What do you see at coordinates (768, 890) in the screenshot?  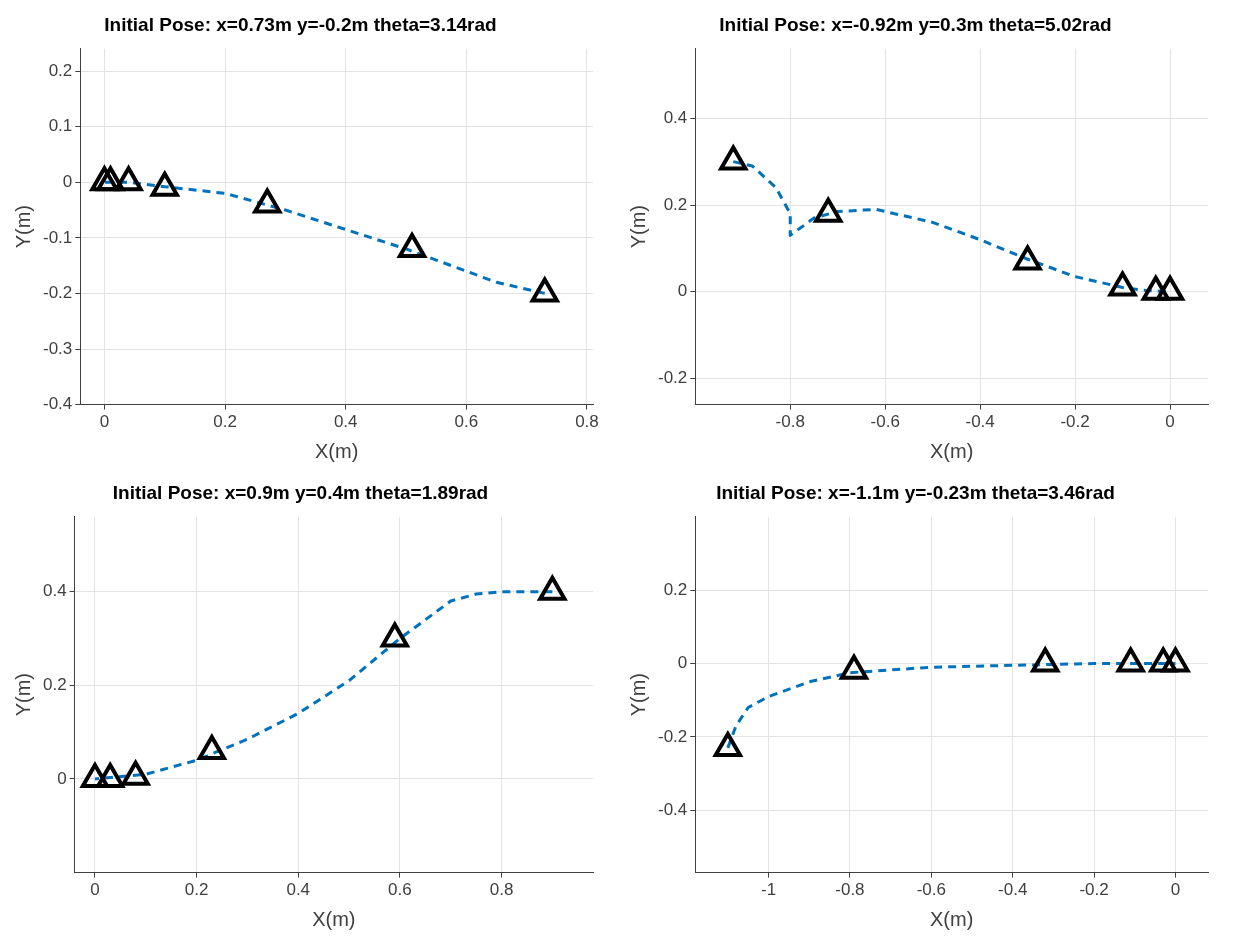 I see `x-tick-label: -1` at bounding box center [768, 890].